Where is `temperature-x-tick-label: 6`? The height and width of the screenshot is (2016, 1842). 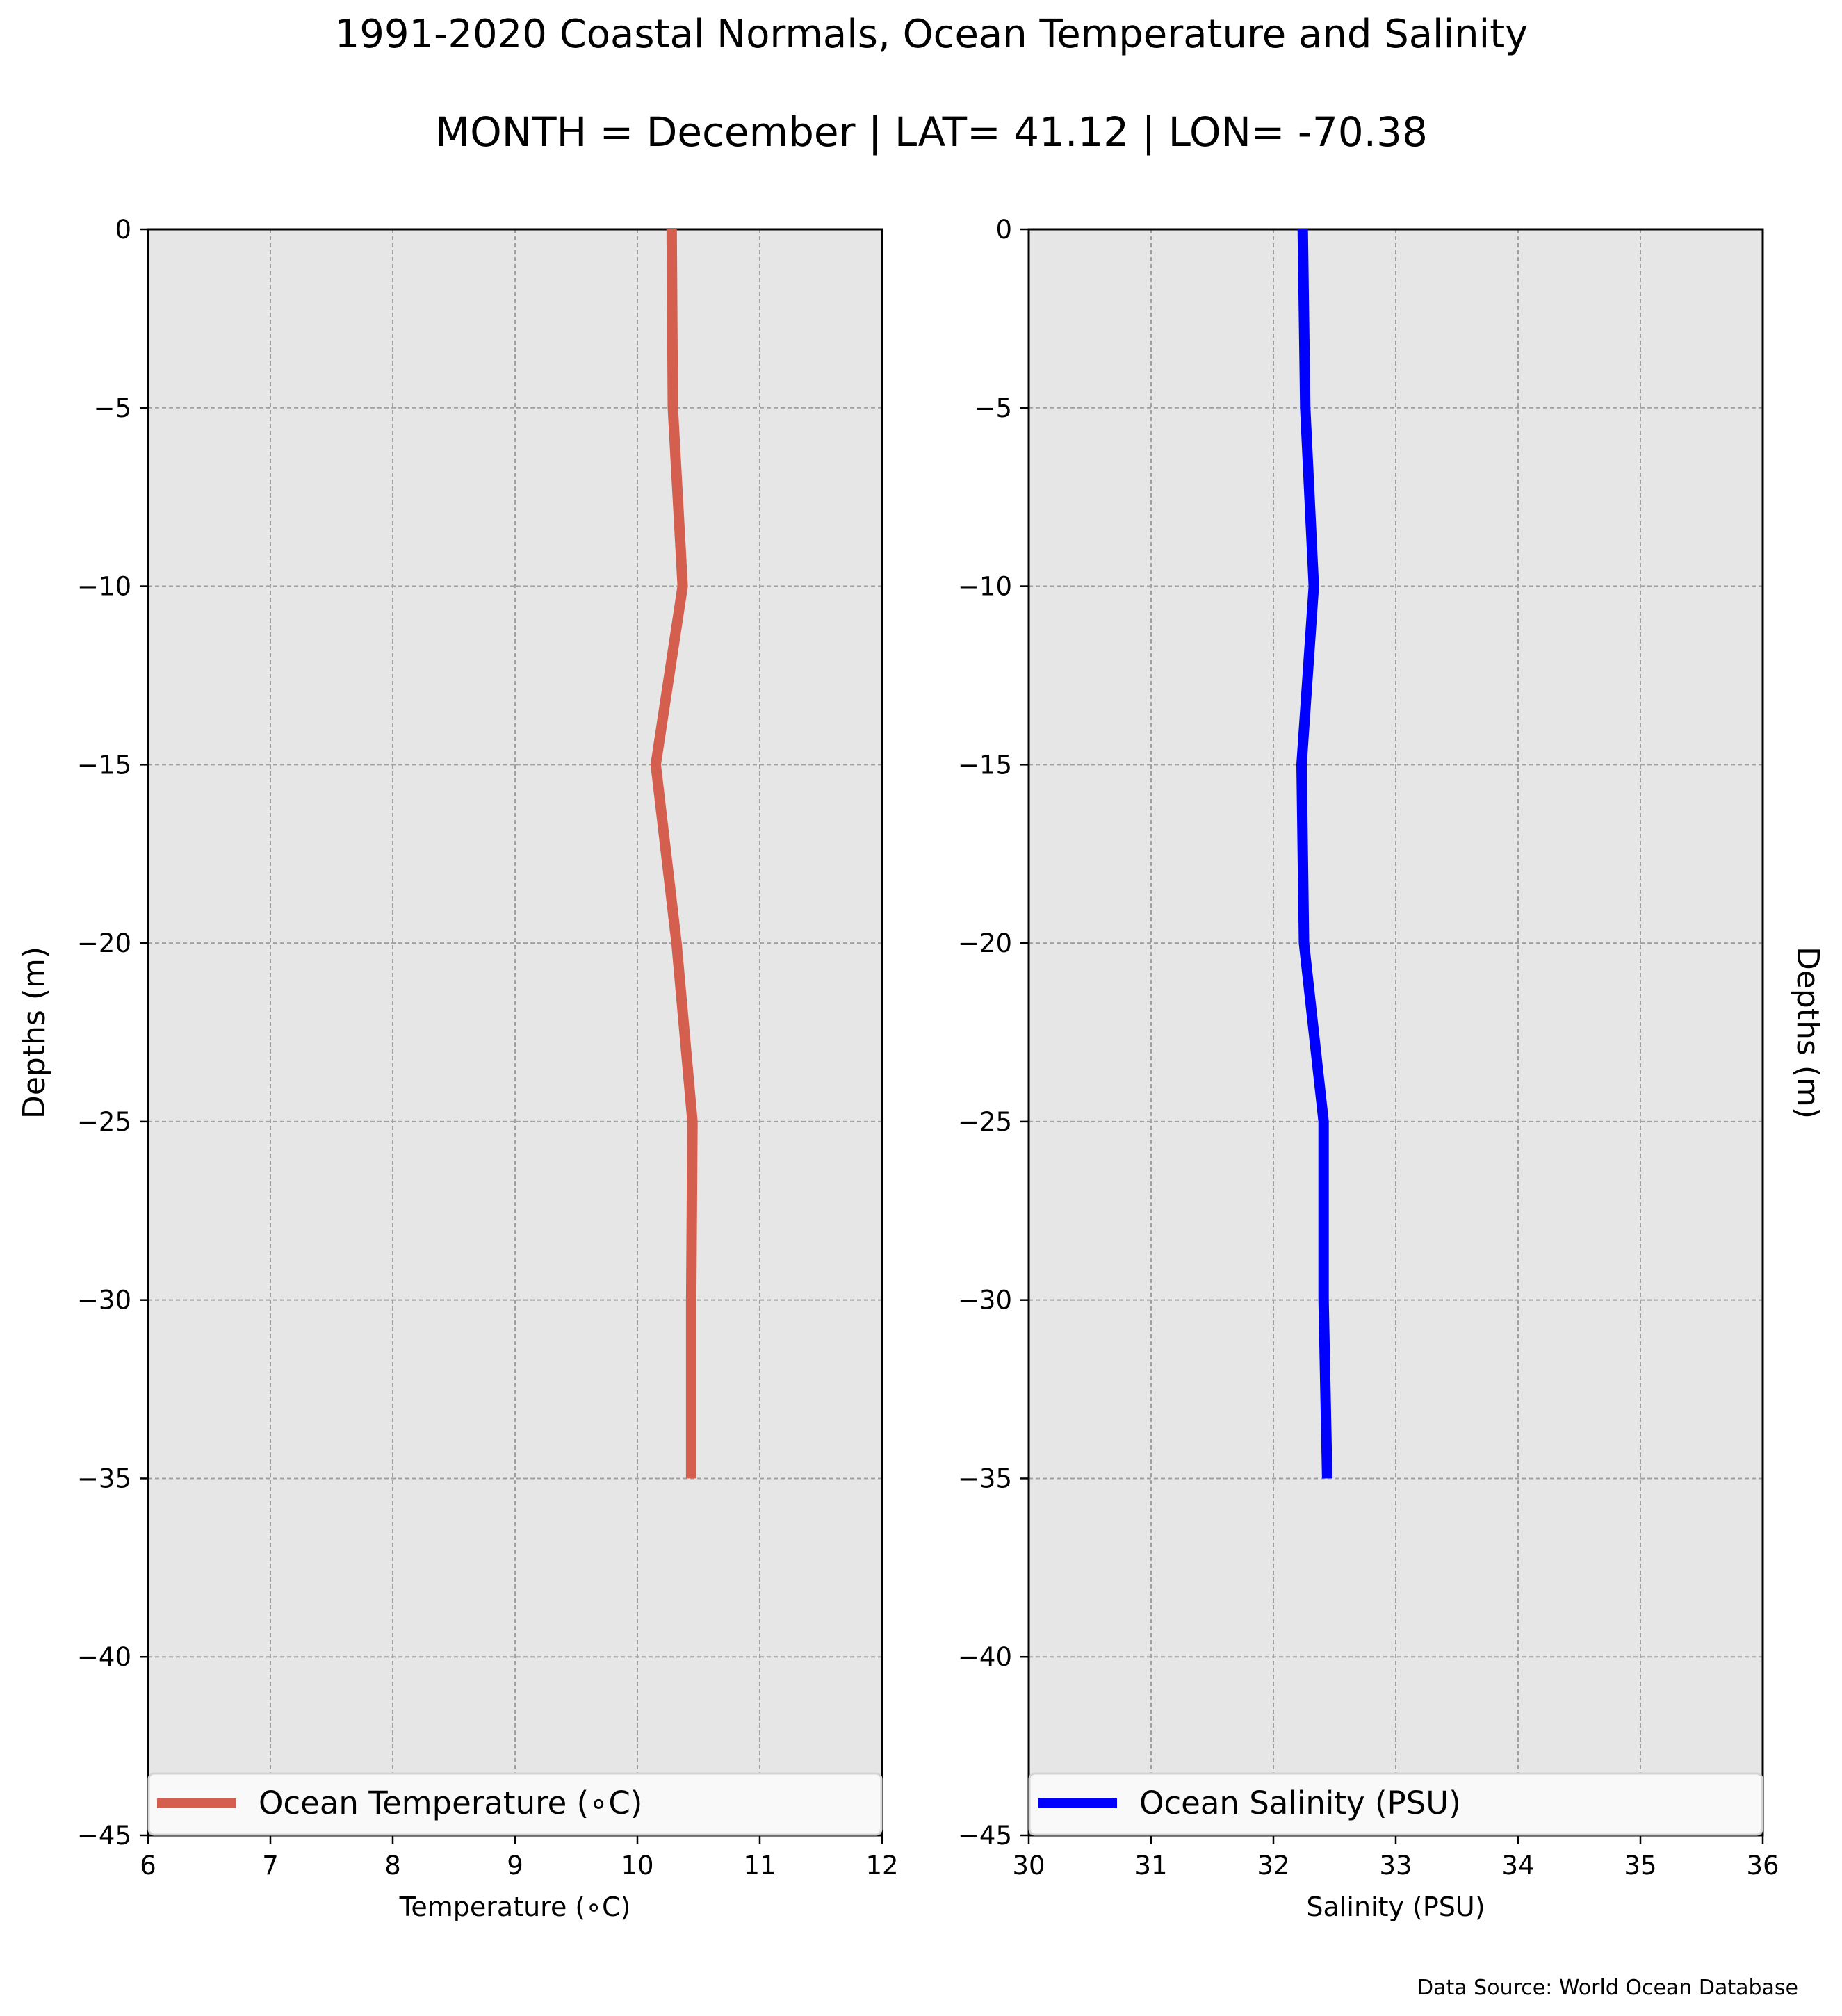
temperature-x-tick-label: 6 is located at coordinates (148, 1866).